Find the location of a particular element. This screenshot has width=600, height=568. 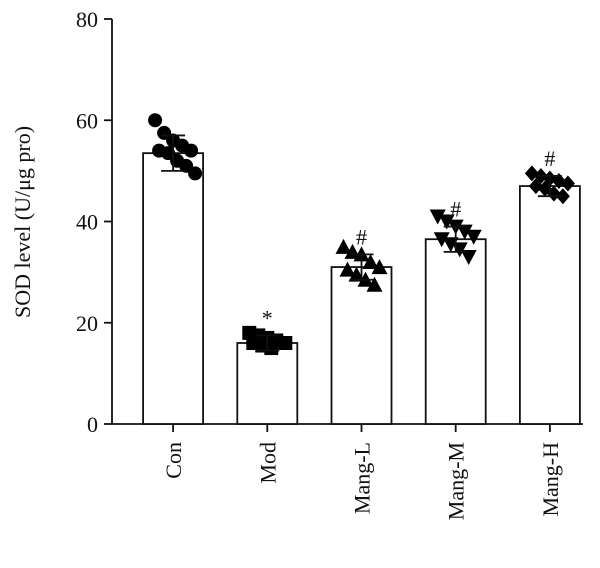

x-tick-label: Mang-H is located at coordinates (550, 479).